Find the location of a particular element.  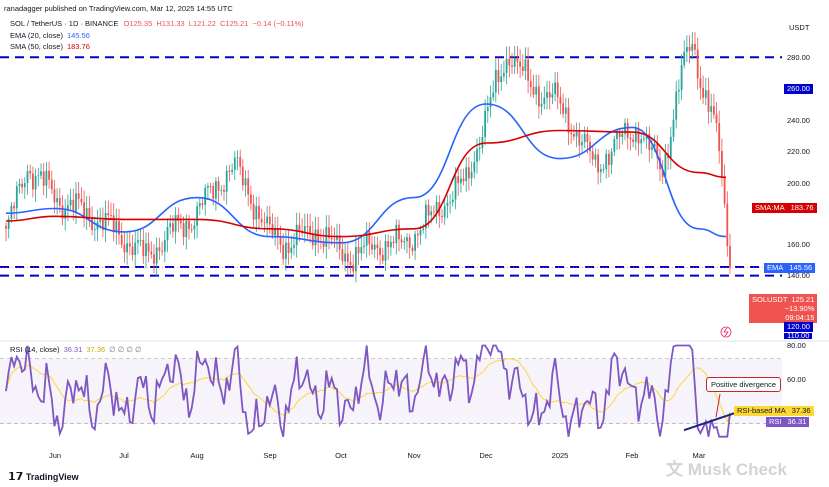

rsi-tick: 60.00 is located at coordinates (796, 379).